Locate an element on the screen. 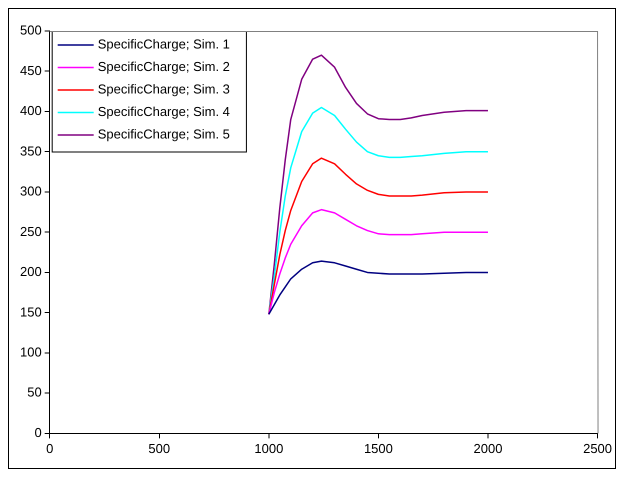 The width and height of the screenshot is (624, 477). x-tick-label: 2000 is located at coordinates (488, 448).